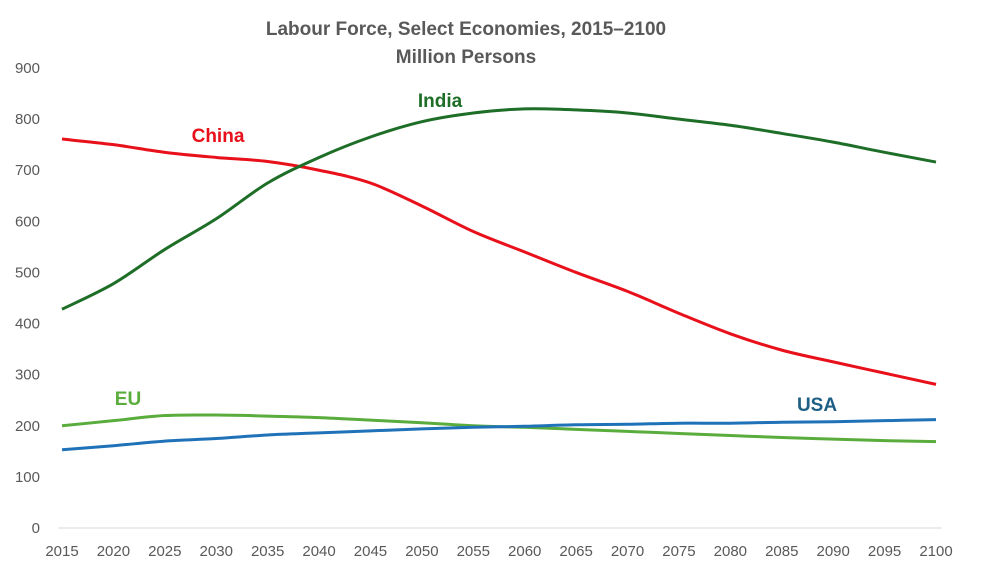 This screenshot has height=574, width=1002. What do you see at coordinates (499, 435) in the screenshot?
I see `series-line-usa` at bounding box center [499, 435].